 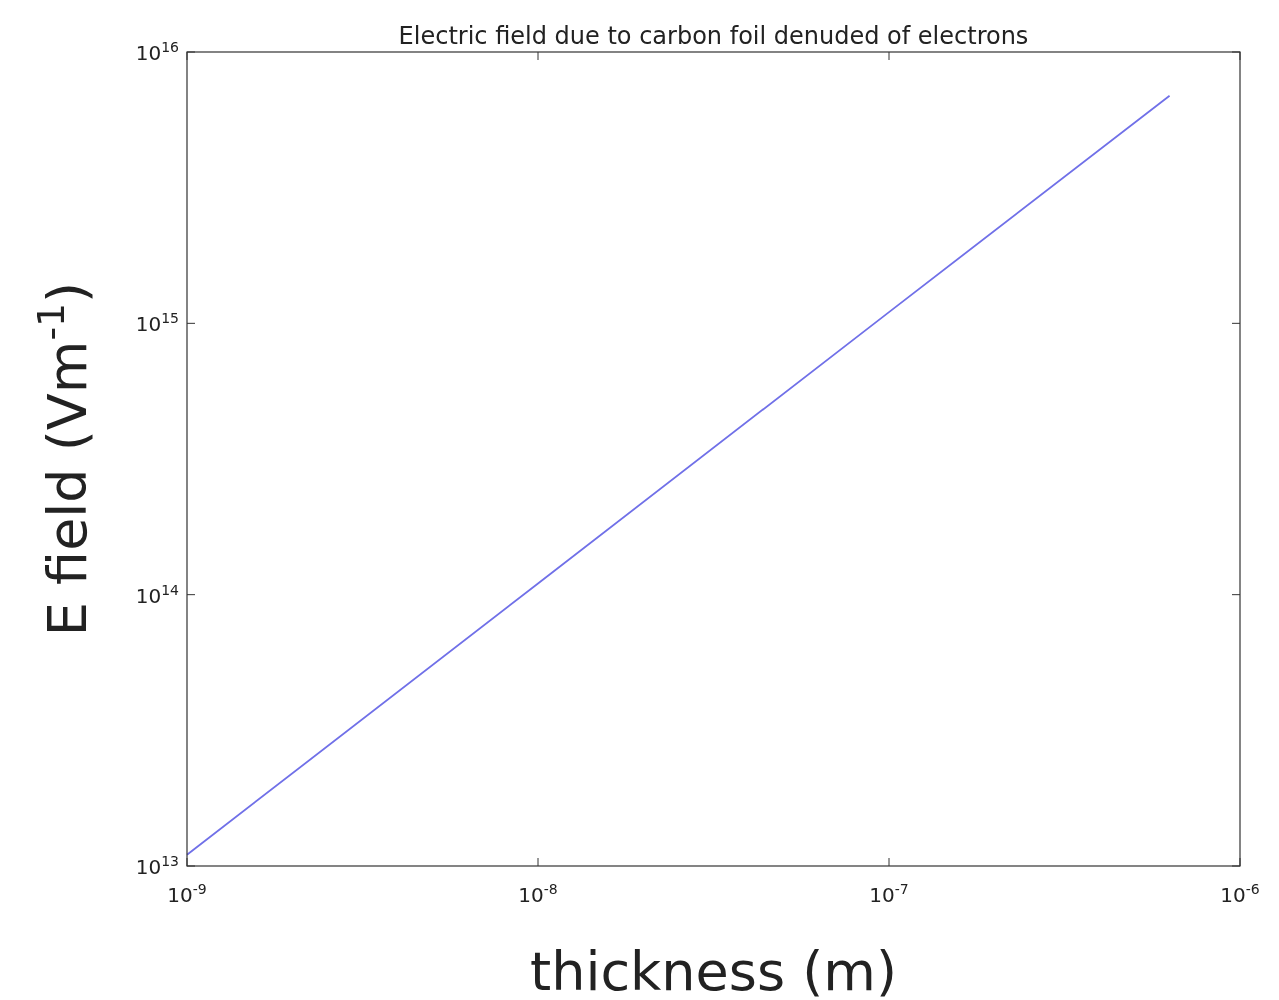 I want to click on x-tick-label: 10$^{-8}$, so click(x=538, y=894).